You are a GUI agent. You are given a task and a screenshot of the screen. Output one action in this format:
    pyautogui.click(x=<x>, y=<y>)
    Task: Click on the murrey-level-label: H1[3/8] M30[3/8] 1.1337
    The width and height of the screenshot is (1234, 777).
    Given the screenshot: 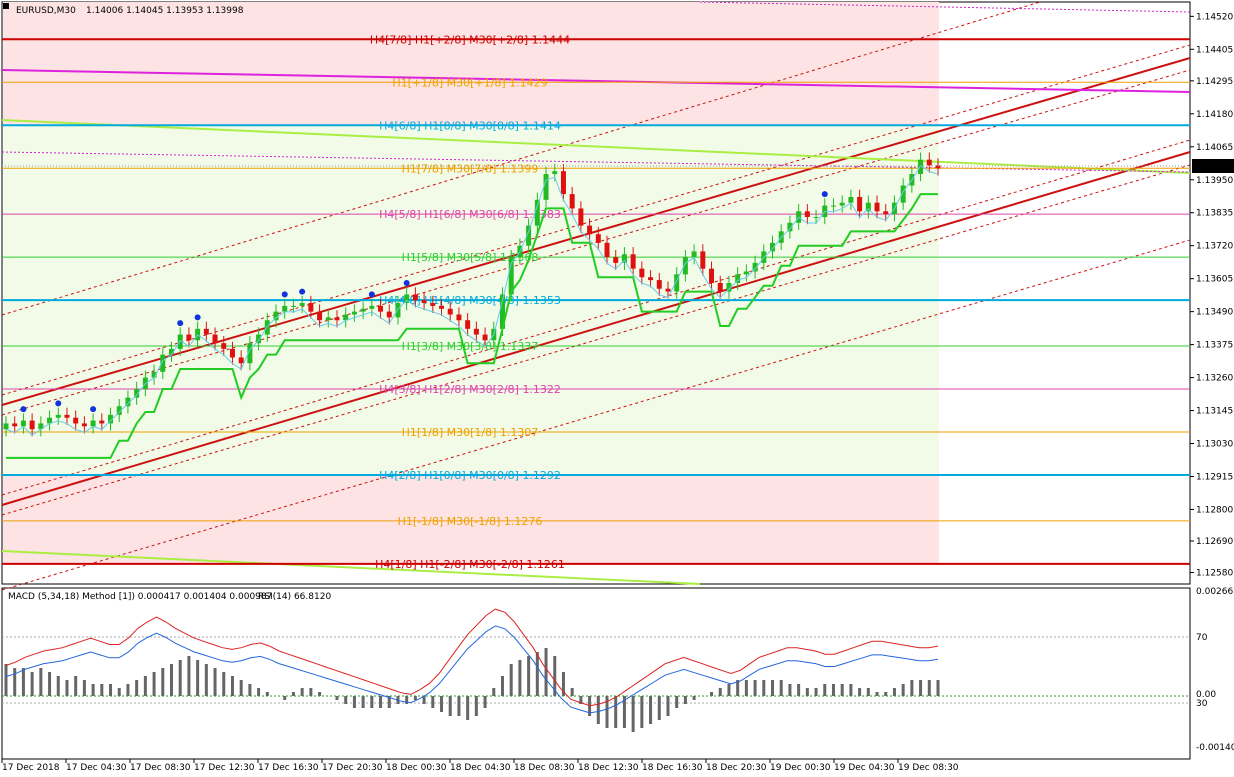 What is the action you would take?
    pyautogui.click(x=470, y=346)
    